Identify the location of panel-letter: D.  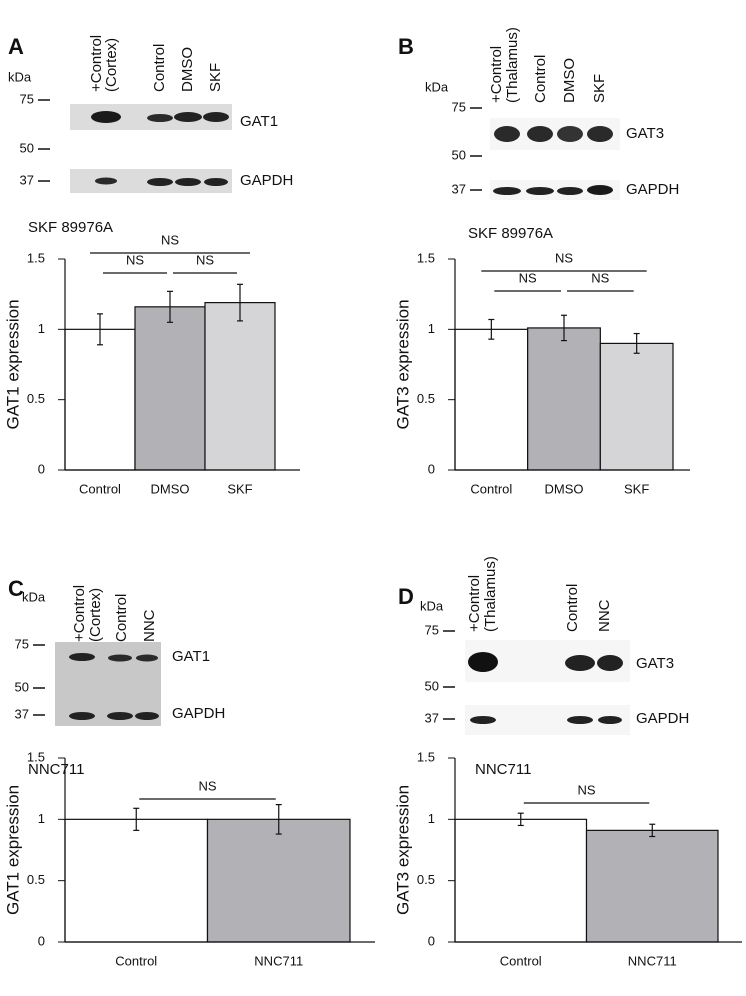
(406, 596).